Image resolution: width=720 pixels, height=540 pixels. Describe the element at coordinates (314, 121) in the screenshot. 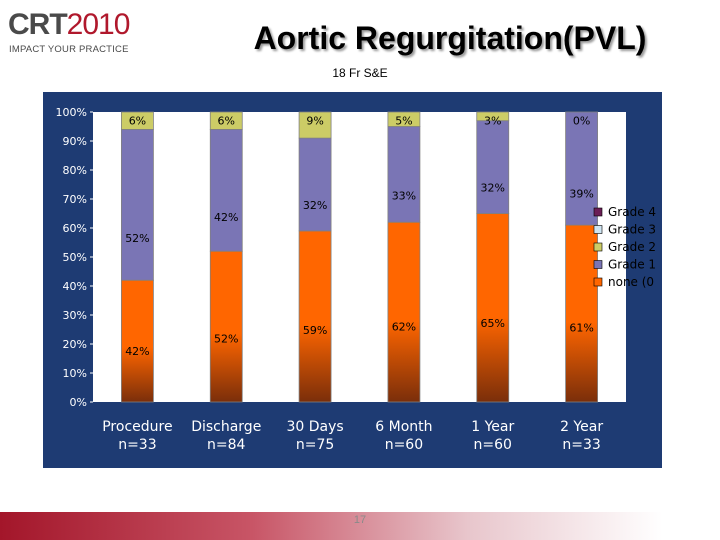

I see `data-label: 9%` at that location.